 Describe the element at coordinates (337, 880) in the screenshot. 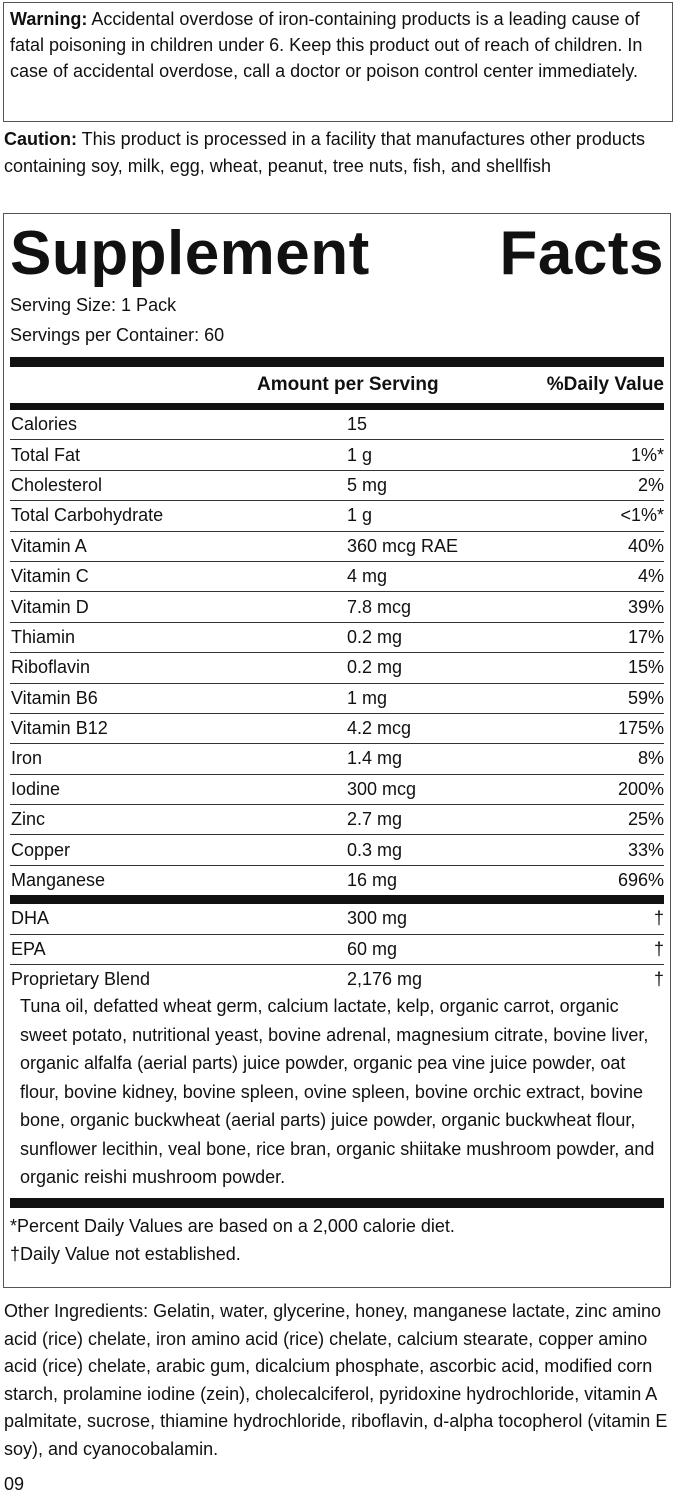

I see `facts-row: Manganese 16 mg 696%` at that location.